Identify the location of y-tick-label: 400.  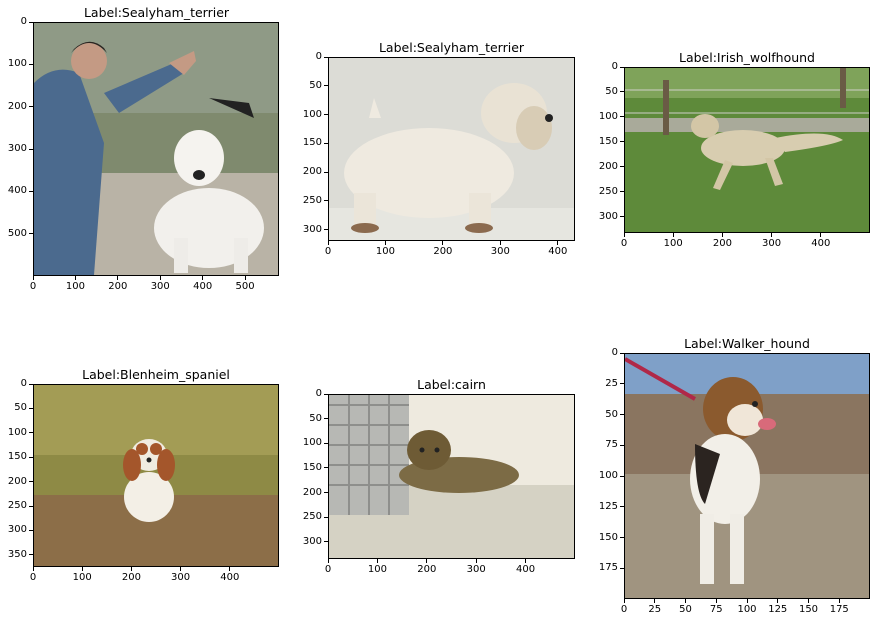
(17, 191).